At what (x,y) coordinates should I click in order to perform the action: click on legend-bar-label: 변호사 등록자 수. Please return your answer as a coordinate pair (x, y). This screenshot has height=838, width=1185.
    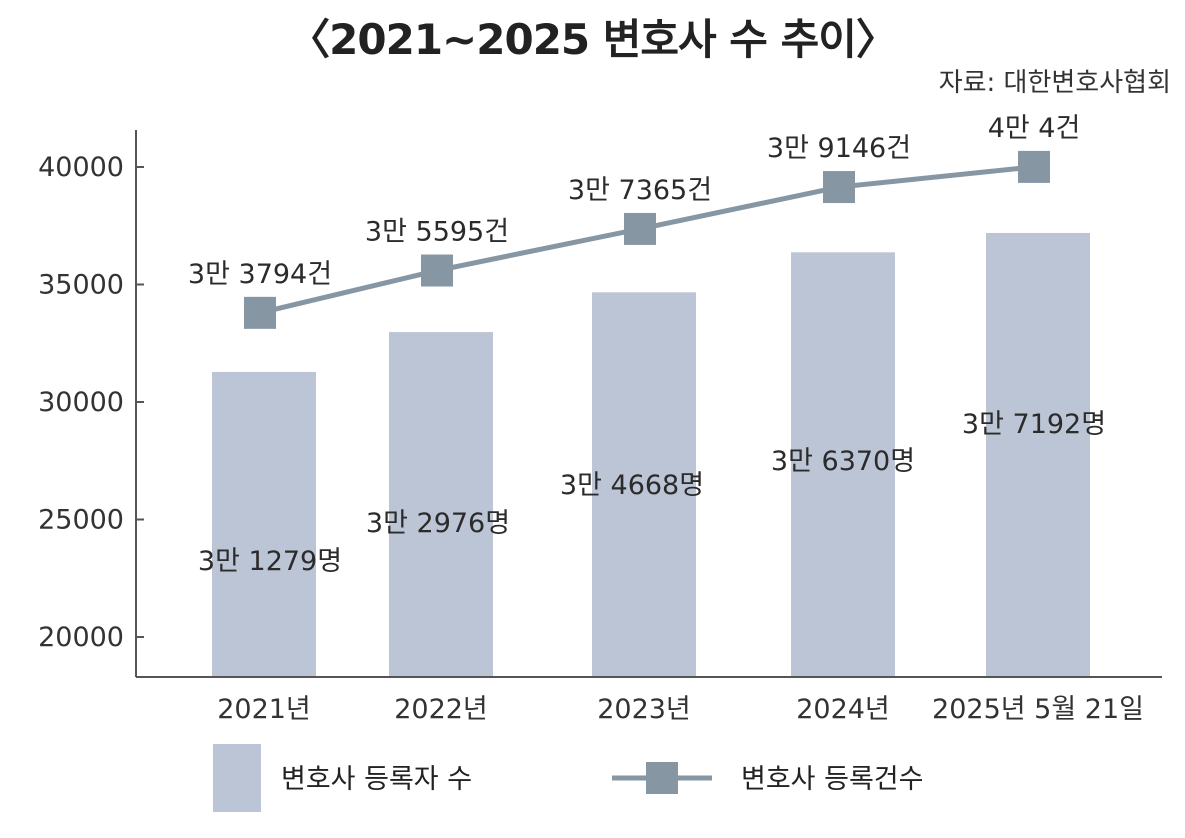
    Looking at the image, I should click on (376, 779).